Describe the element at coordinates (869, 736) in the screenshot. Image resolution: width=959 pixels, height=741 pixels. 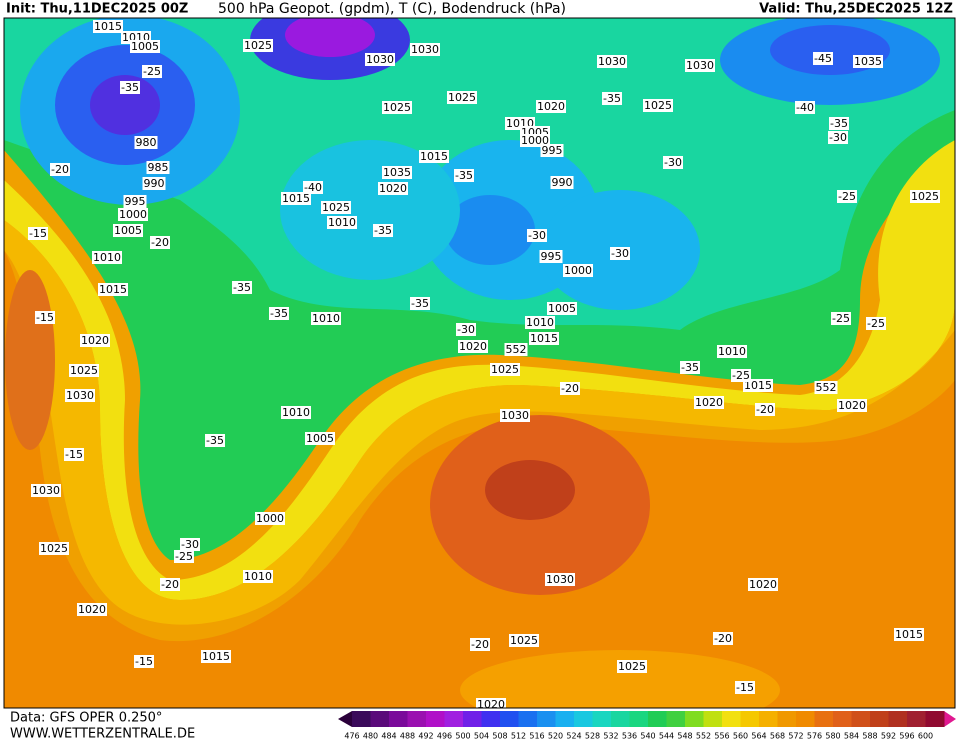
I see `colorbar-label: 588` at that location.